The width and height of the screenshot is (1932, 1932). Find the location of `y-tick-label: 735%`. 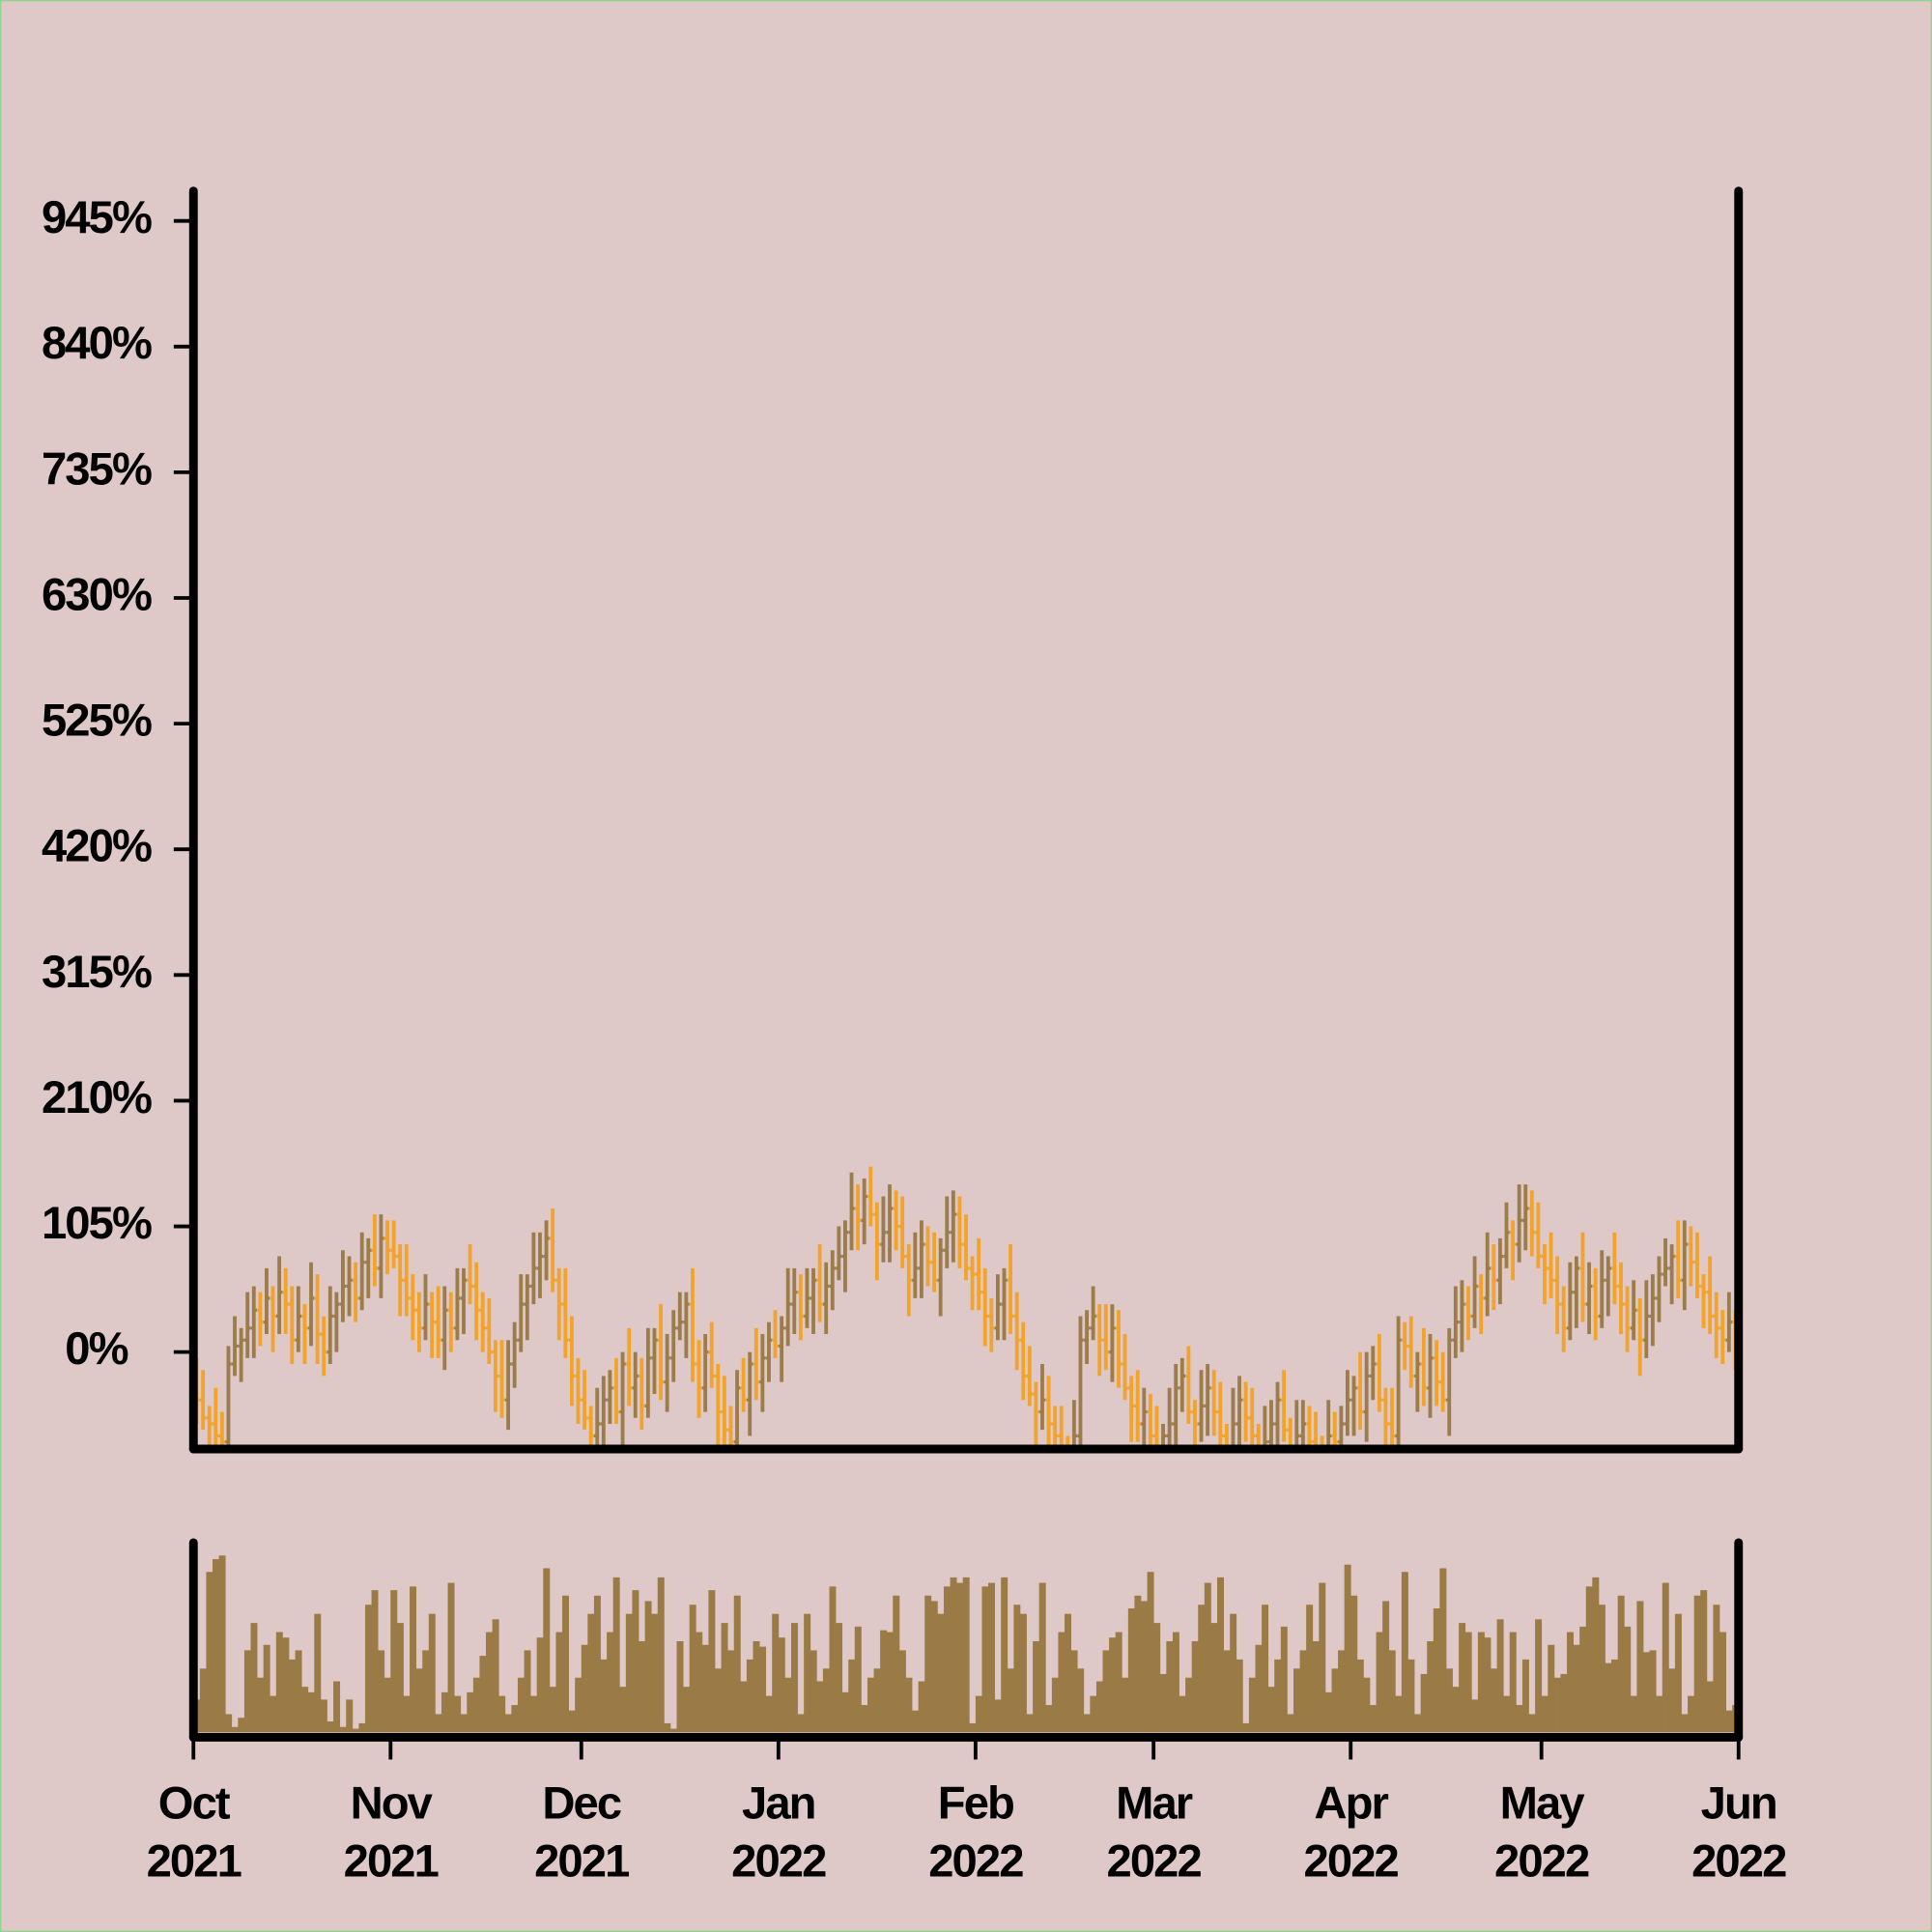

y-tick-label: 735% is located at coordinates (97, 469).